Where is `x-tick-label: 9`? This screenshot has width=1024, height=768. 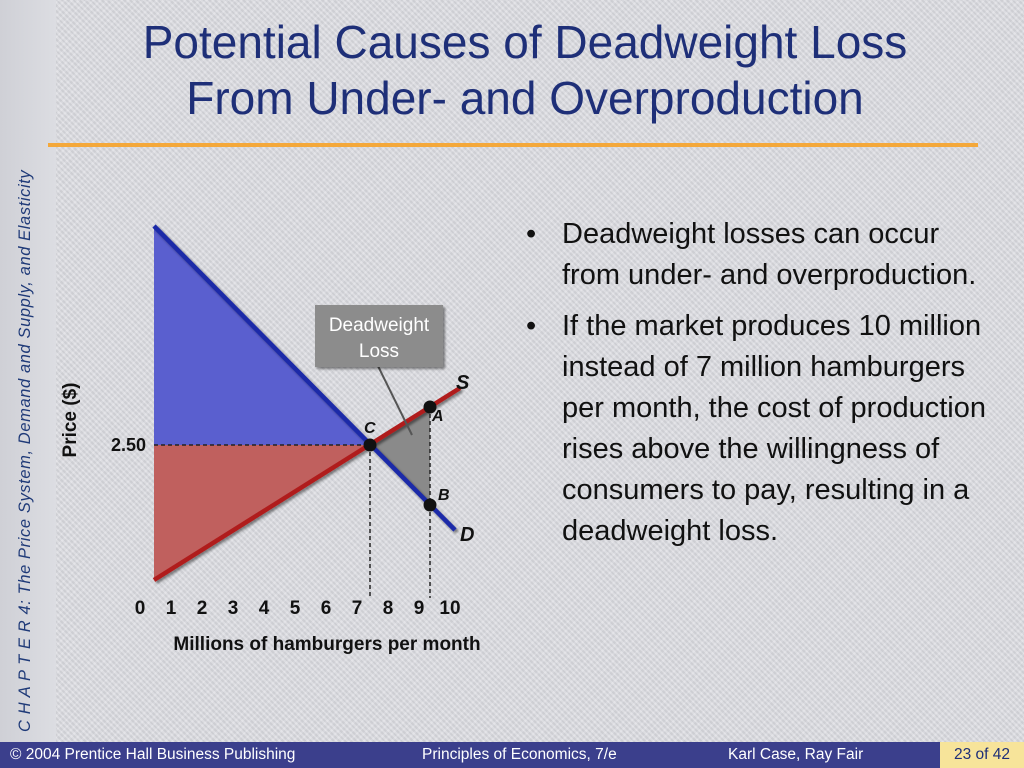
x-tick-label: 9 is located at coordinates (419, 608).